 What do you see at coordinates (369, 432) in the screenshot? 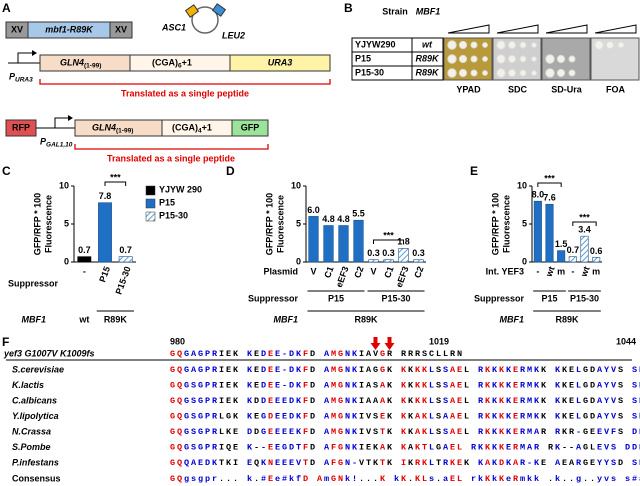
I see `residue: V` at bounding box center [369, 432].